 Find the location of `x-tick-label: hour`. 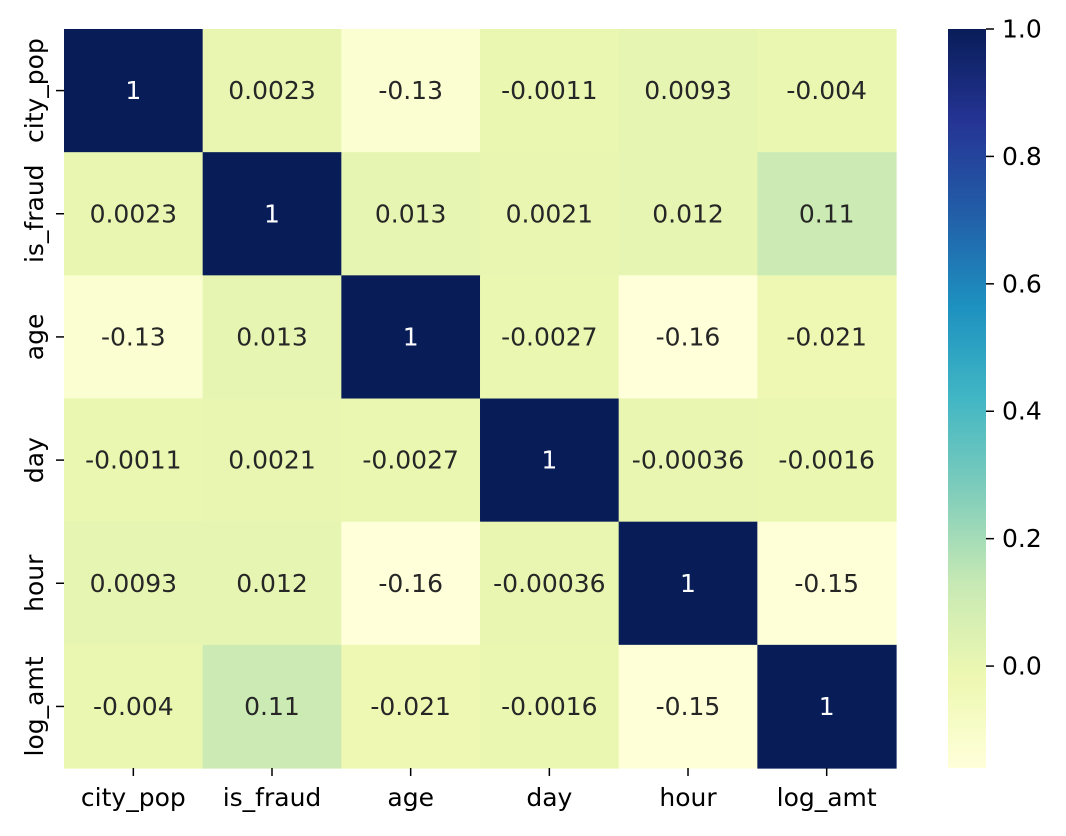

x-tick-label: hour is located at coordinates (688, 797).